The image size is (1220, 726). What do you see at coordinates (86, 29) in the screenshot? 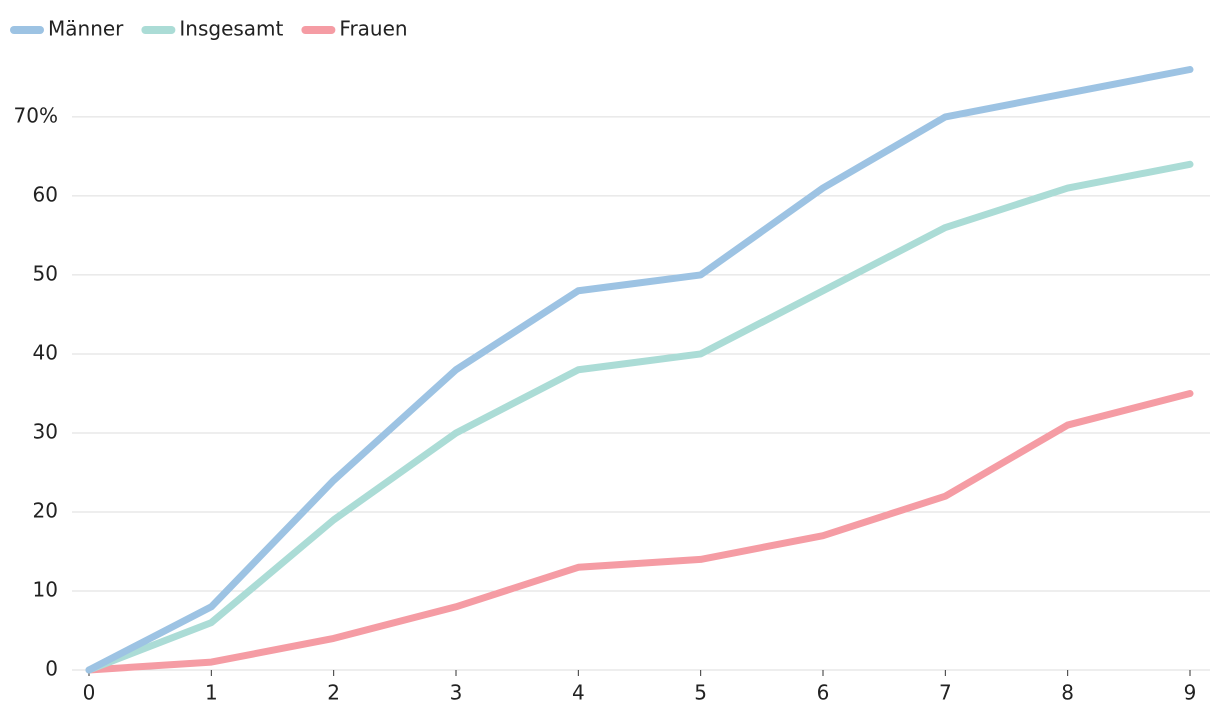
I see `legend-label: Männer` at bounding box center [86, 29].